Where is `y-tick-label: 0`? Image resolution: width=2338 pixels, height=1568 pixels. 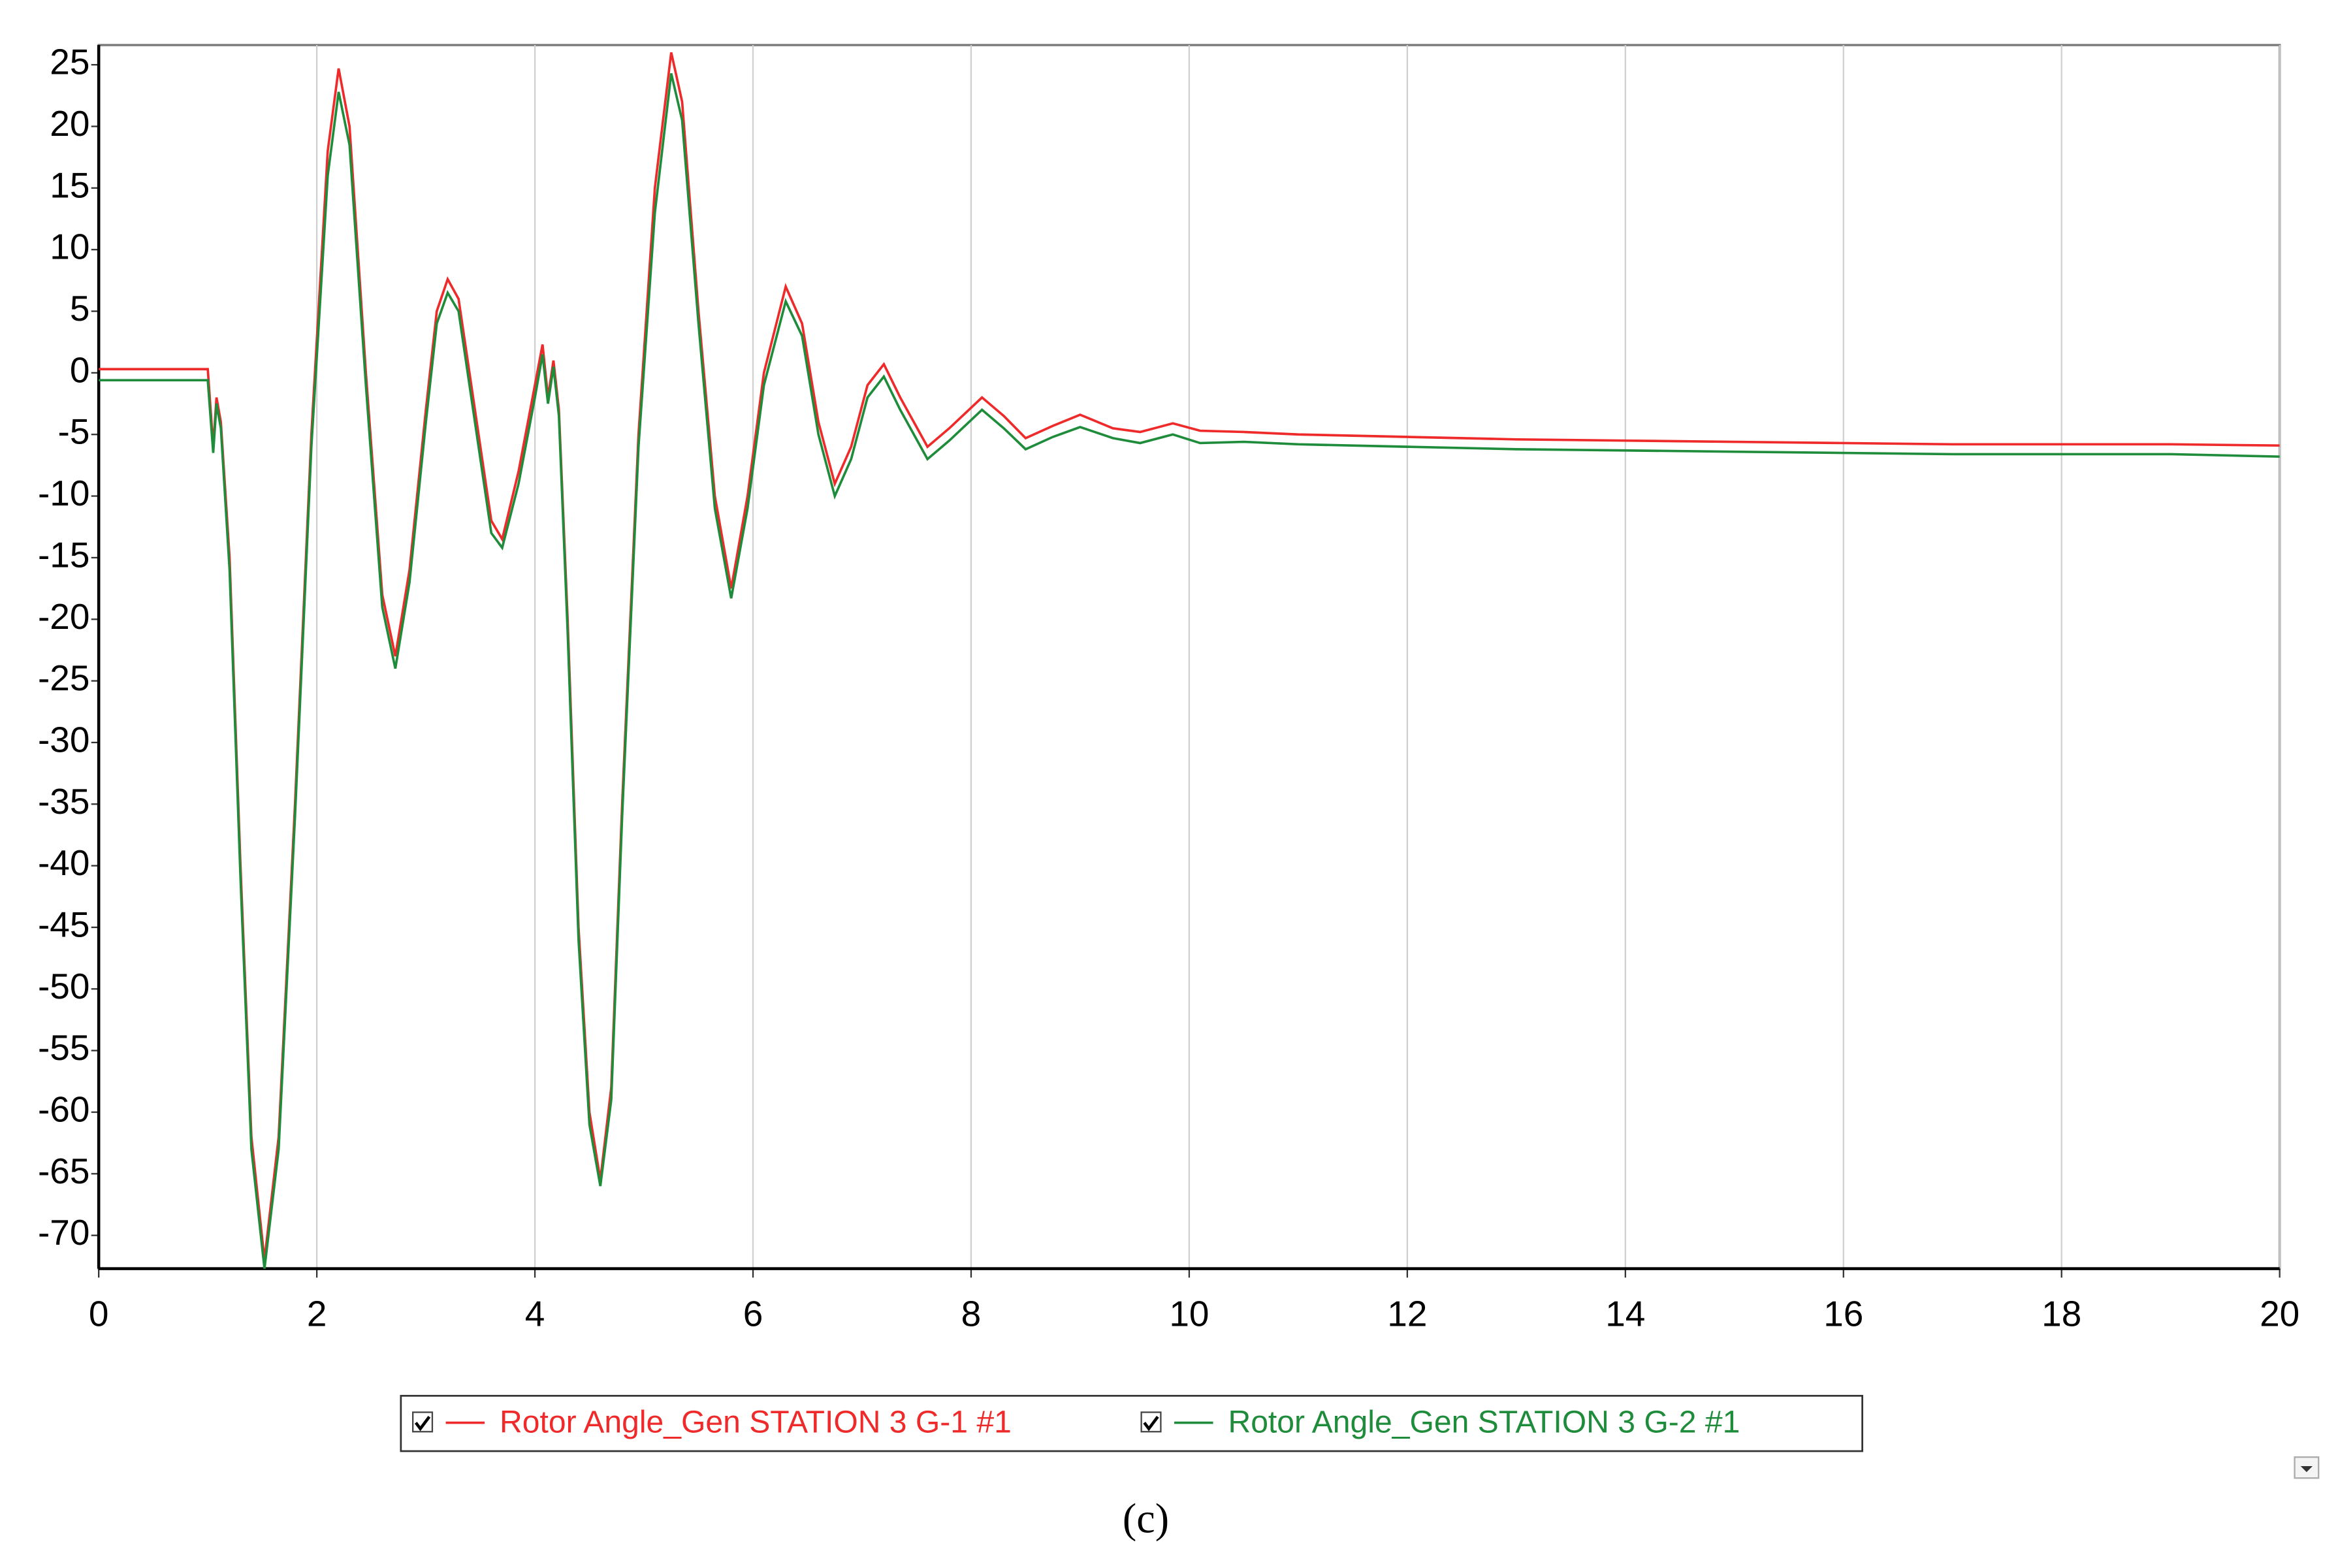 y-tick-label: 0 is located at coordinates (80, 369).